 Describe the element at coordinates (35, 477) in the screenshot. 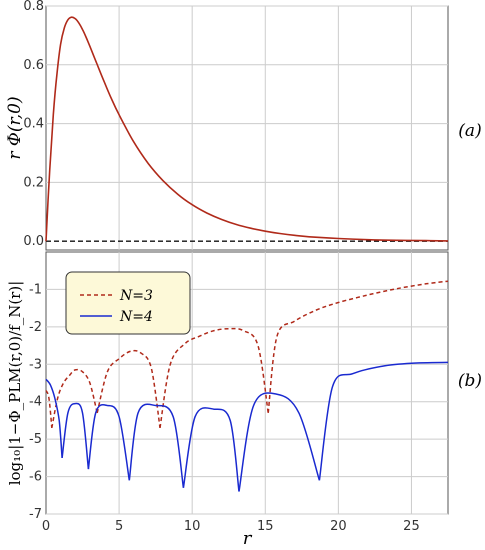

I see `y-tick-label-b-5: -6` at that location.